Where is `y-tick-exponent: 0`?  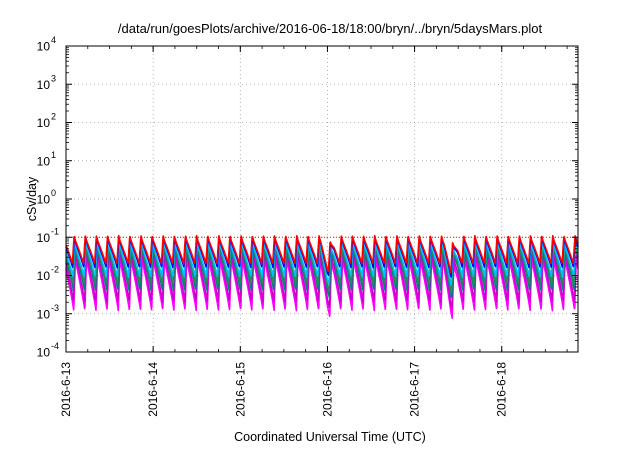
y-tick-exponent: 0 is located at coordinates (53, 193).